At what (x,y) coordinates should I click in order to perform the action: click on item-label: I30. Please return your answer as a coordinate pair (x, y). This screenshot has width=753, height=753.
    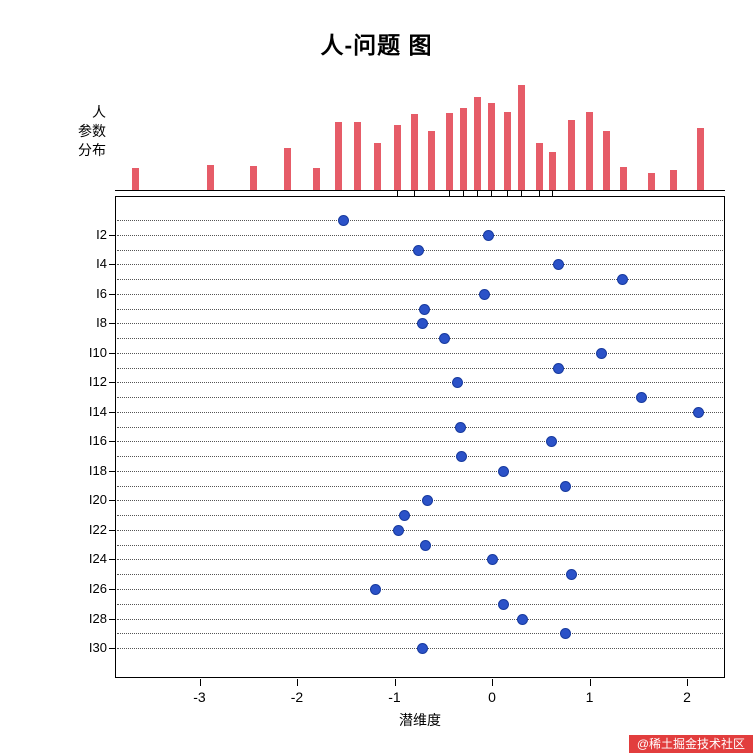
    Looking at the image, I should click on (97, 648).